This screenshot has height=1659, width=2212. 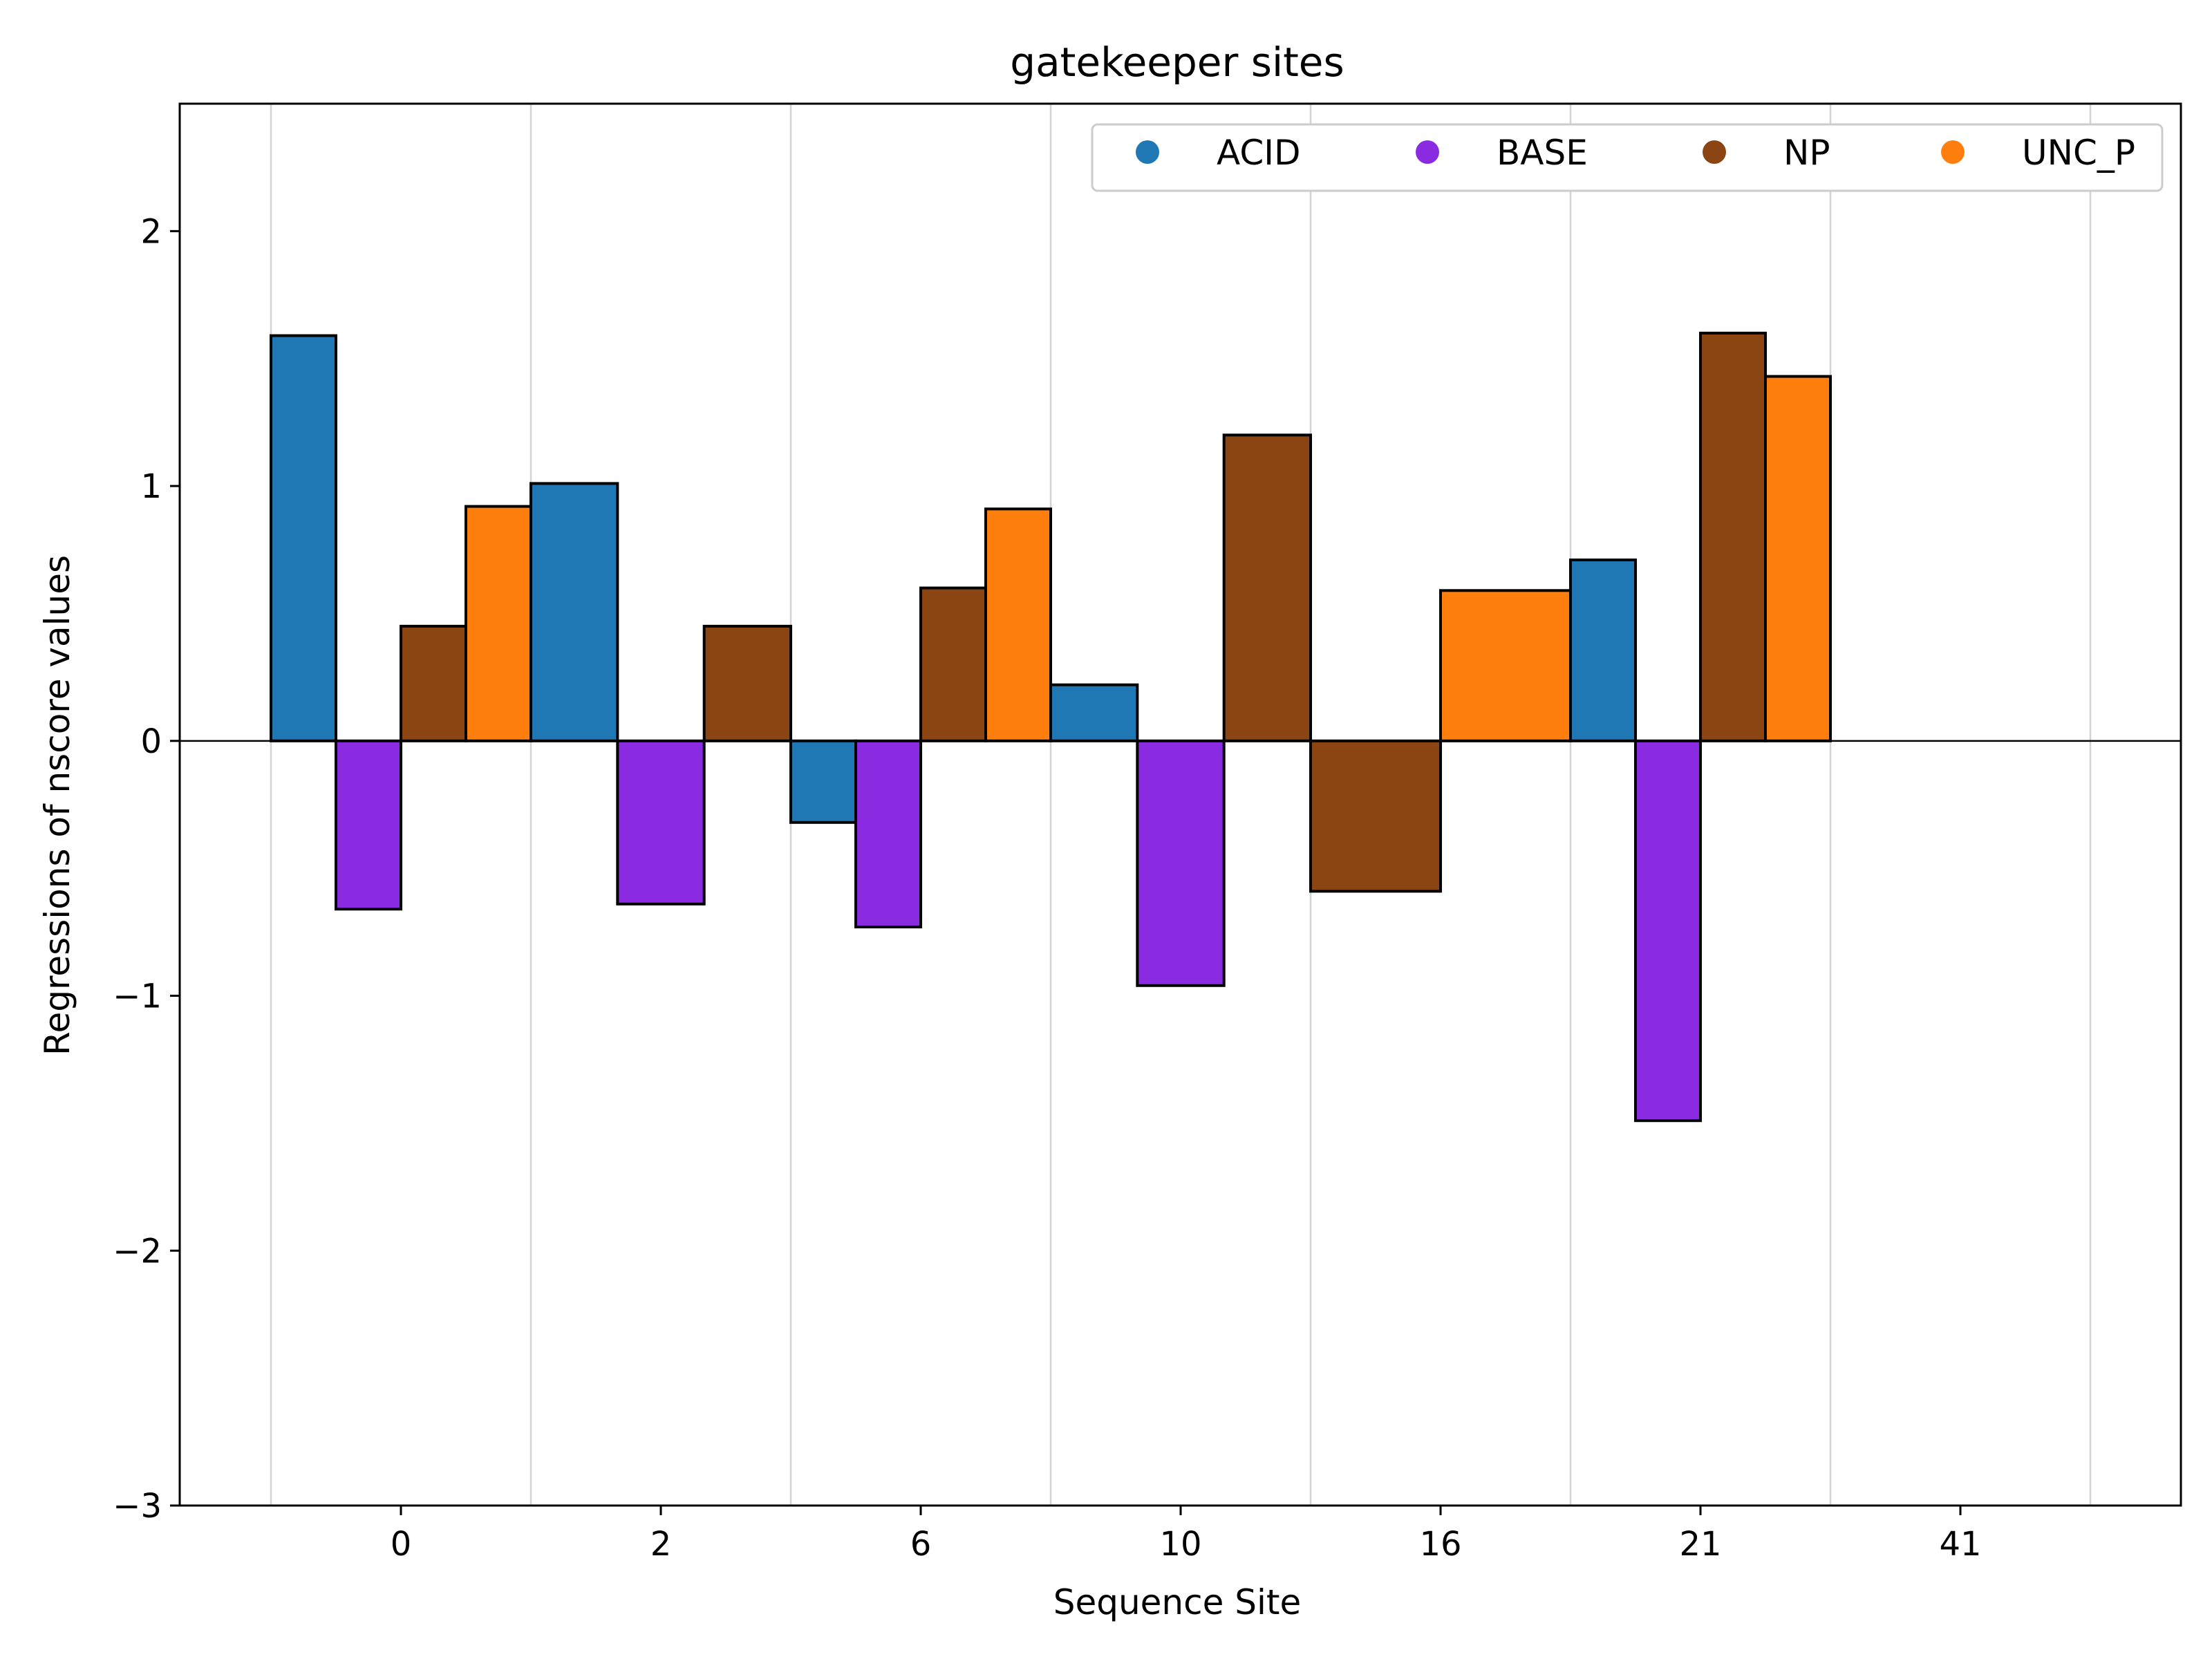 I want to click on y-axis-label: Regressions of nscore values, so click(x=57, y=805).